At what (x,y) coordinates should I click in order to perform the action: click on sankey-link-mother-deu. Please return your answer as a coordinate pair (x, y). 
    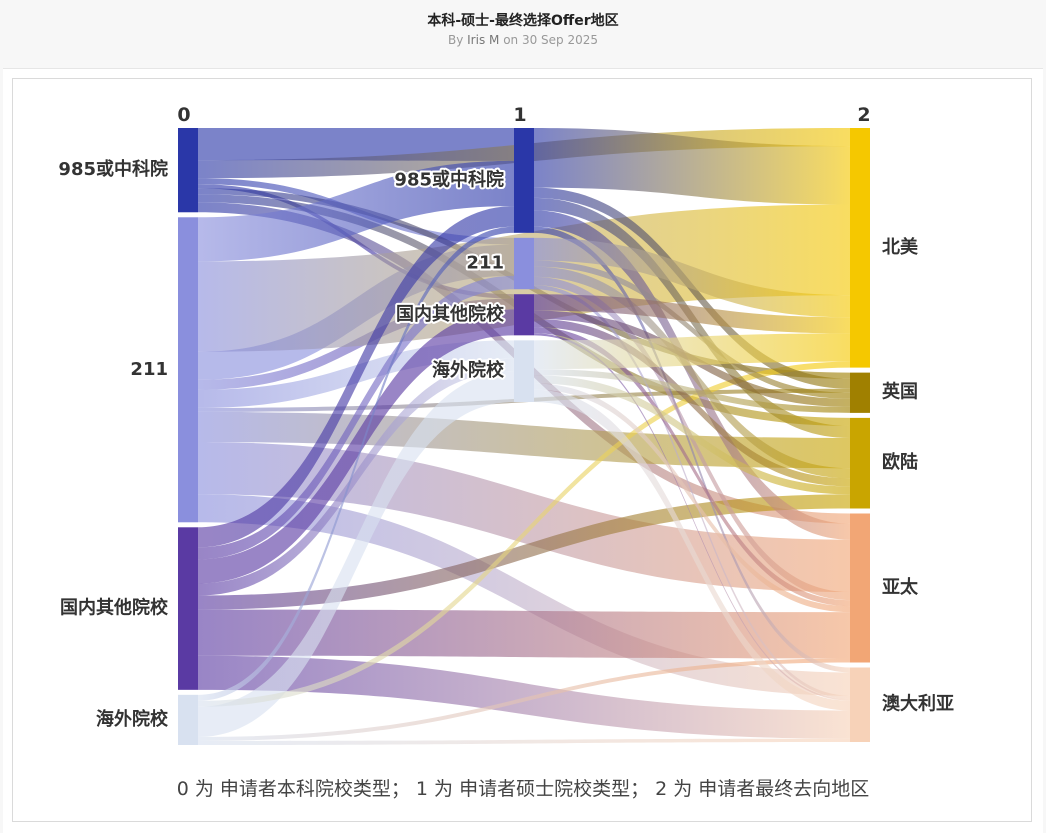
    Looking at the image, I should click on (692, 402).